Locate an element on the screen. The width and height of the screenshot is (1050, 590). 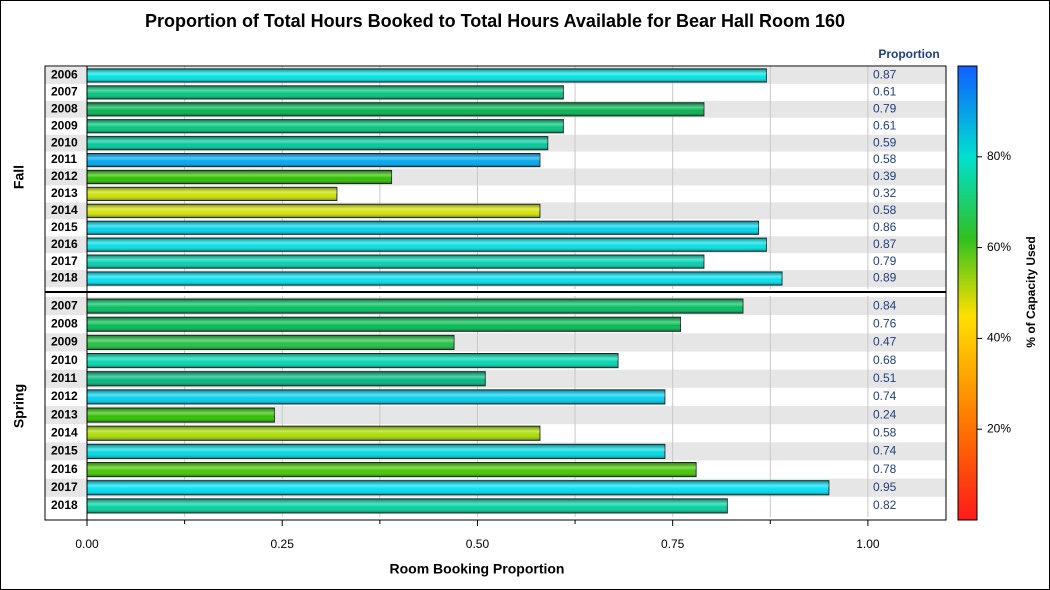
colorbar-tick-label: 40% is located at coordinates (999, 338).